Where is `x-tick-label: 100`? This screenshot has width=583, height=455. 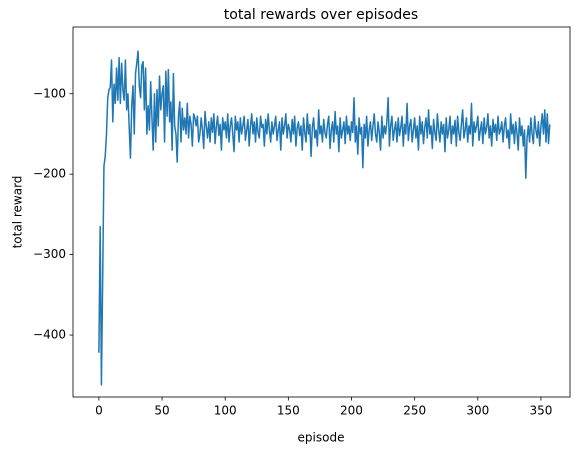 x-tick-label: 100 is located at coordinates (225, 411).